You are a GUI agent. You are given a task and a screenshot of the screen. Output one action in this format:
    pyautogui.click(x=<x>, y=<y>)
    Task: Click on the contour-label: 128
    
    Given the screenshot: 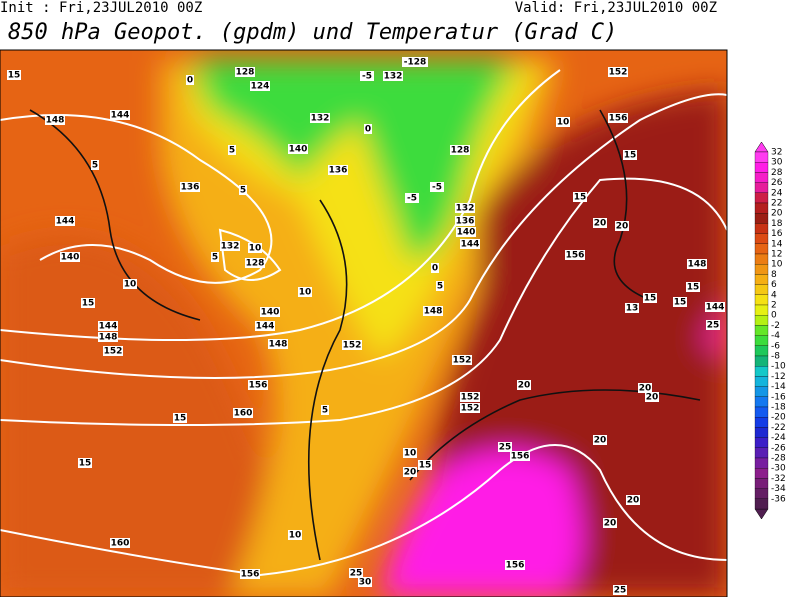 What is the action you would take?
    pyautogui.click(x=255, y=264)
    